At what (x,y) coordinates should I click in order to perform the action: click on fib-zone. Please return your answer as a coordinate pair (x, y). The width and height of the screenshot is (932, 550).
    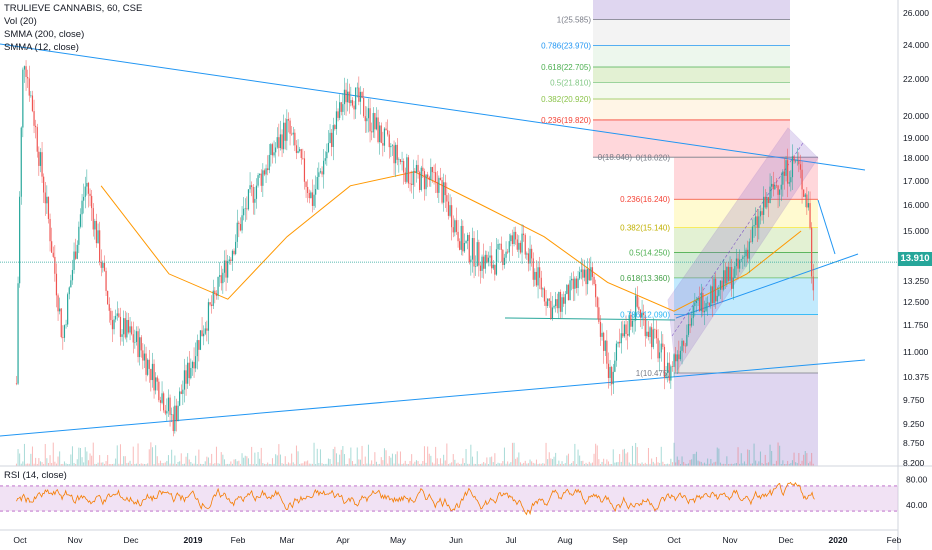
    Looking at the image, I should click on (746, 213).